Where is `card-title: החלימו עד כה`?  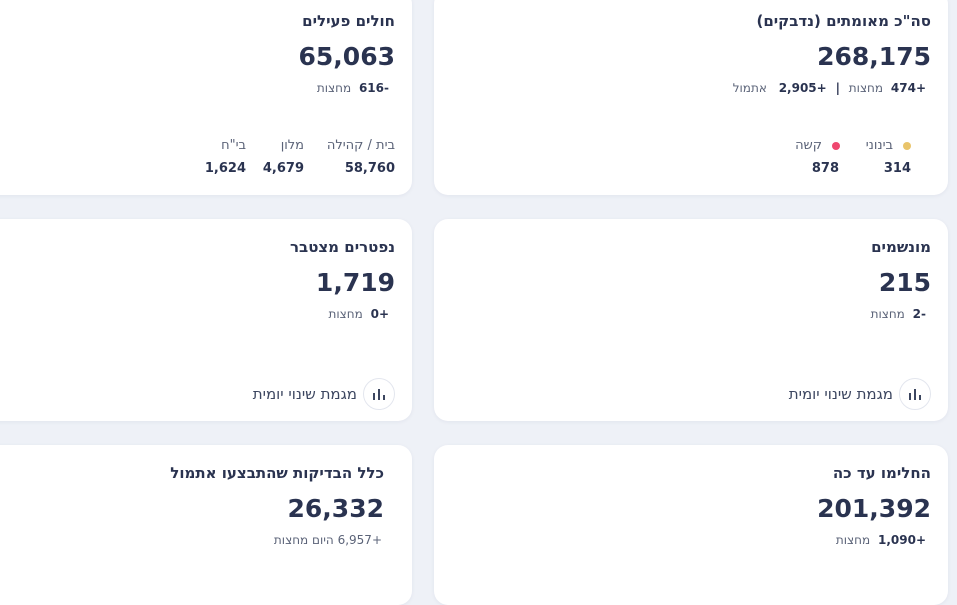 card-title: החלימו עד כה is located at coordinates (881, 473).